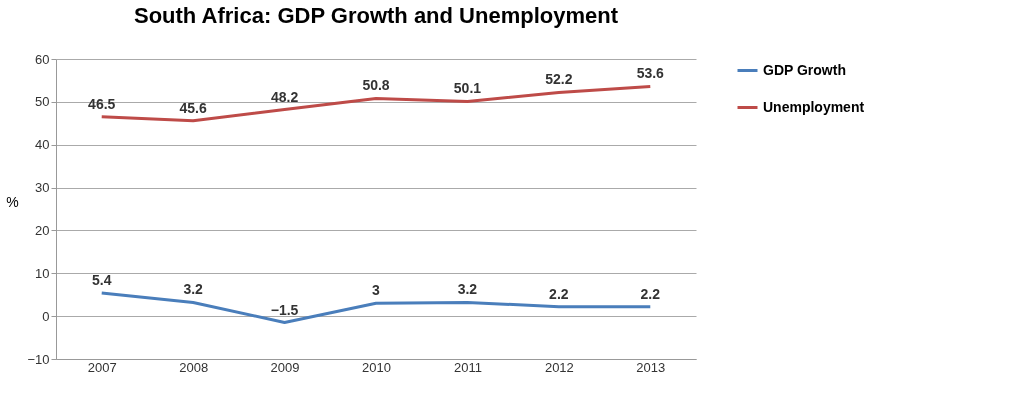  Describe the element at coordinates (42, 188) in the screenshot. I see `y-tick-label: 30` at that location.